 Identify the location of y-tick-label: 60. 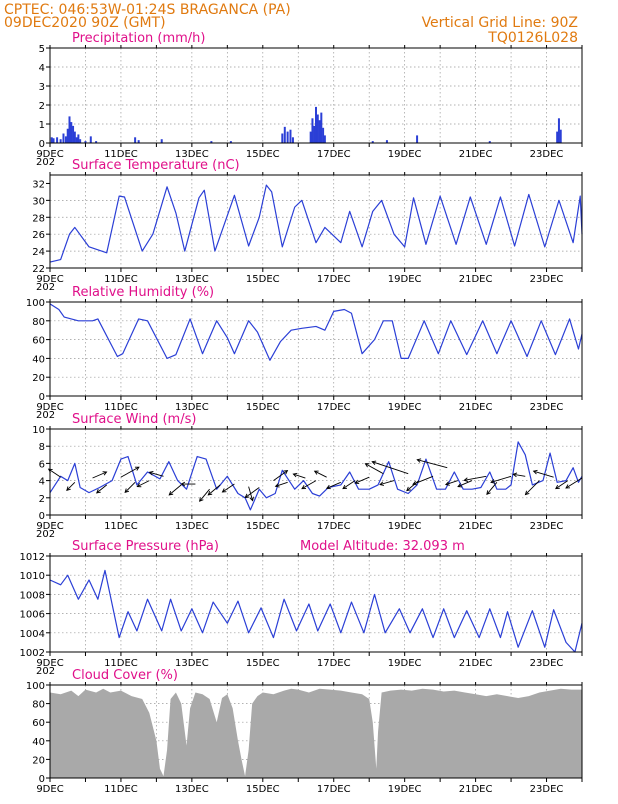
(38, 723).